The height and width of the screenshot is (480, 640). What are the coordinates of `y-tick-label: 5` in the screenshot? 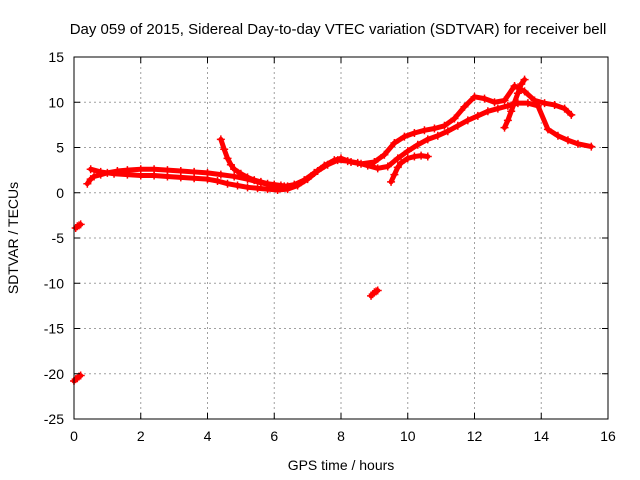 It's located at (60, 148).